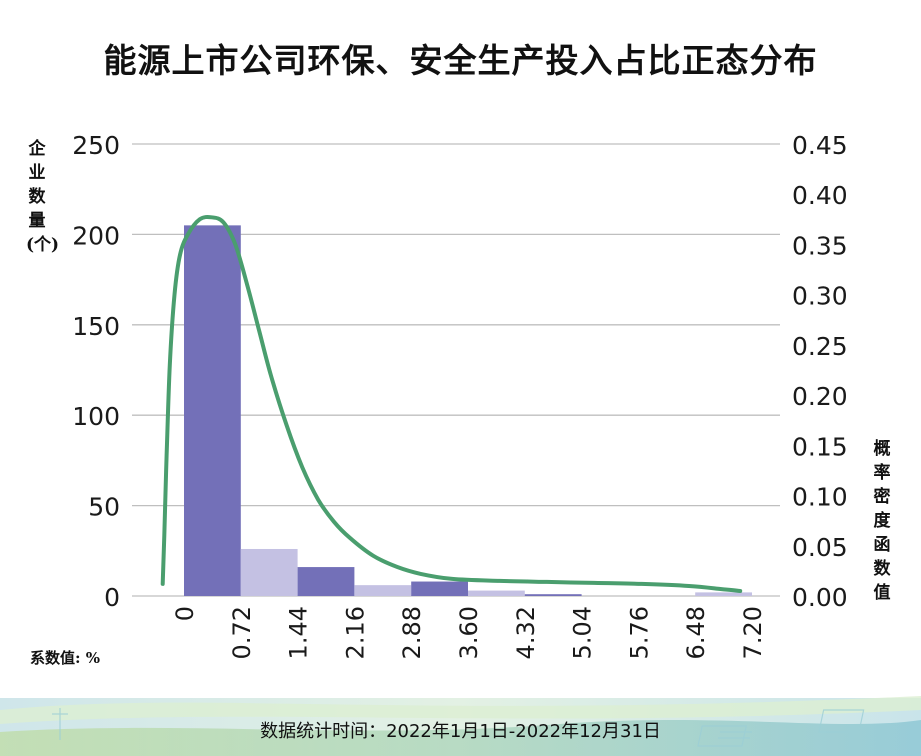 The height and width of the screenshot is (756, 921). I want to click on y-tick-label-right: 0.20, so click(820, 396).